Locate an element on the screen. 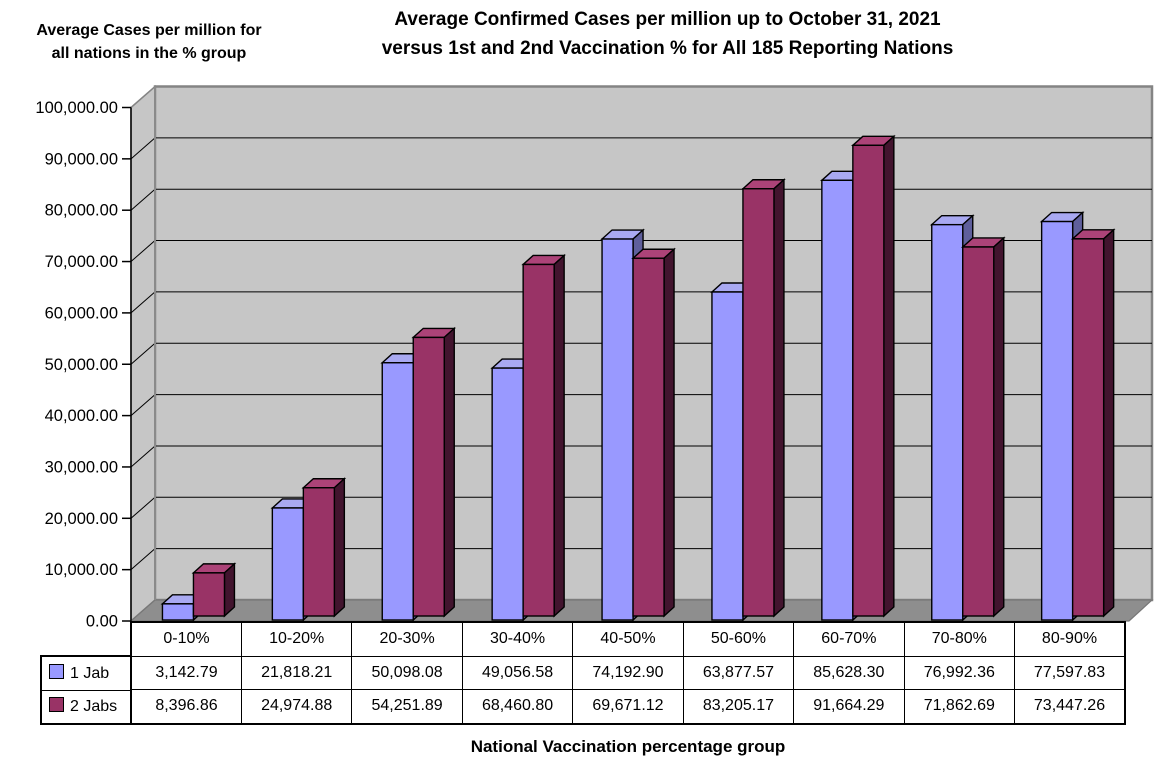 The height and width of the screenshot is (769, 1164). bar-2jabs-20-30%-front is located at coordinates (428, 476).